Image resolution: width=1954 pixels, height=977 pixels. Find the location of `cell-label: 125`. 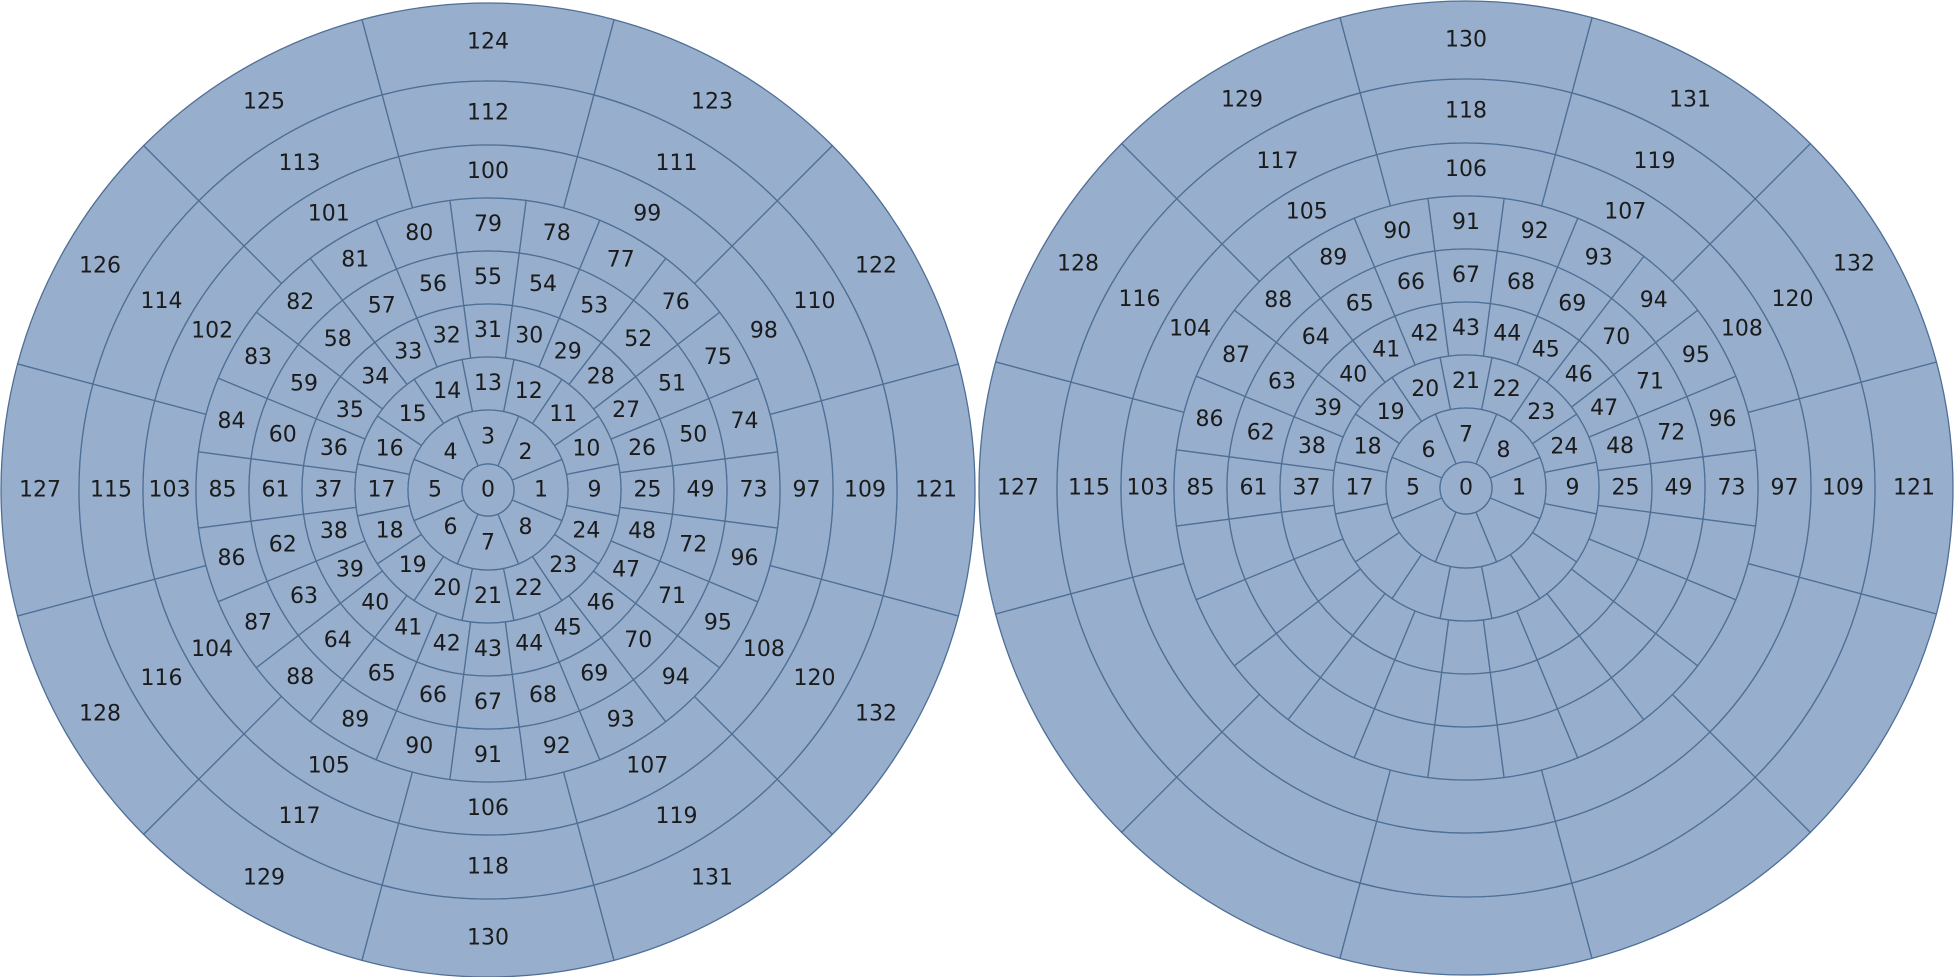

cell-label: 125 is located at coordinates (264, 102).